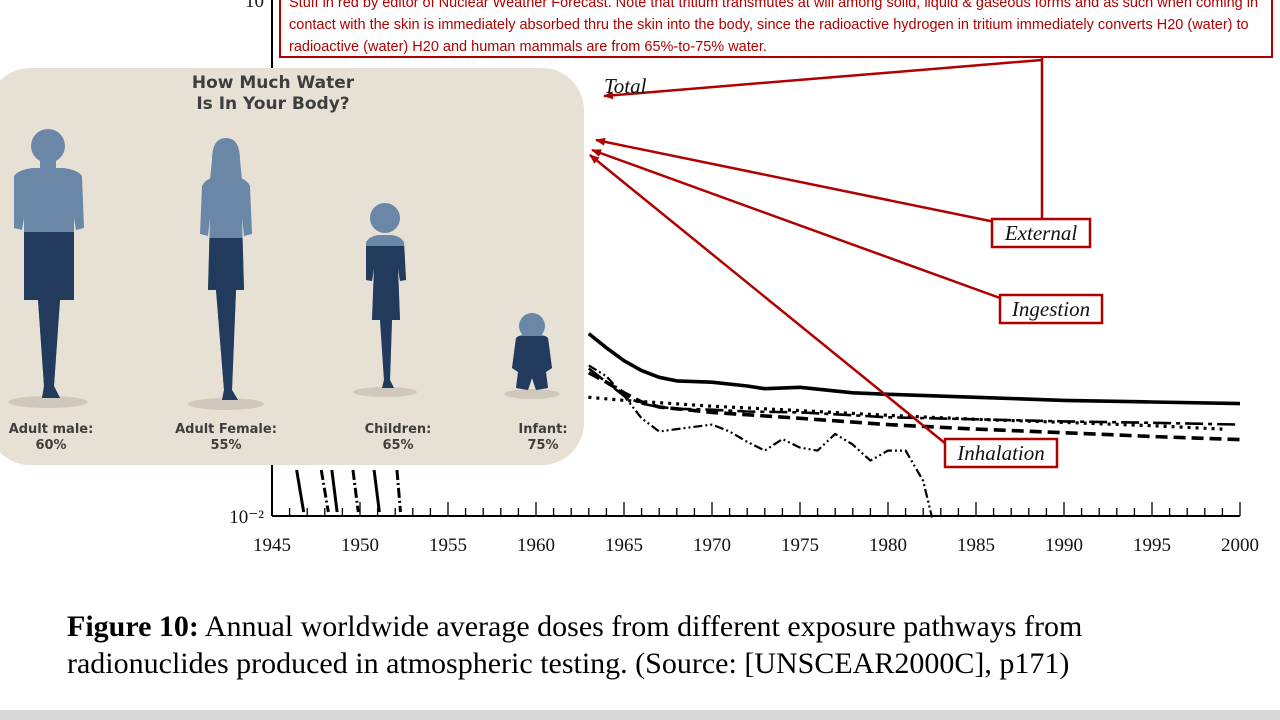  I want to click on x-tick-label-1995: 1995, so click(1152, 545).